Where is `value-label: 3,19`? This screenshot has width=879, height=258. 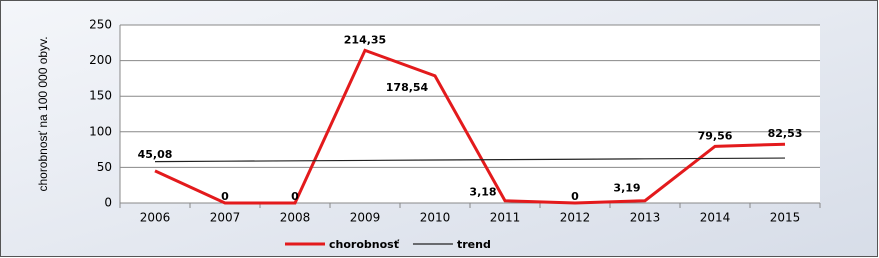
value-label: 3,19 is located at coordinates (626, 188).